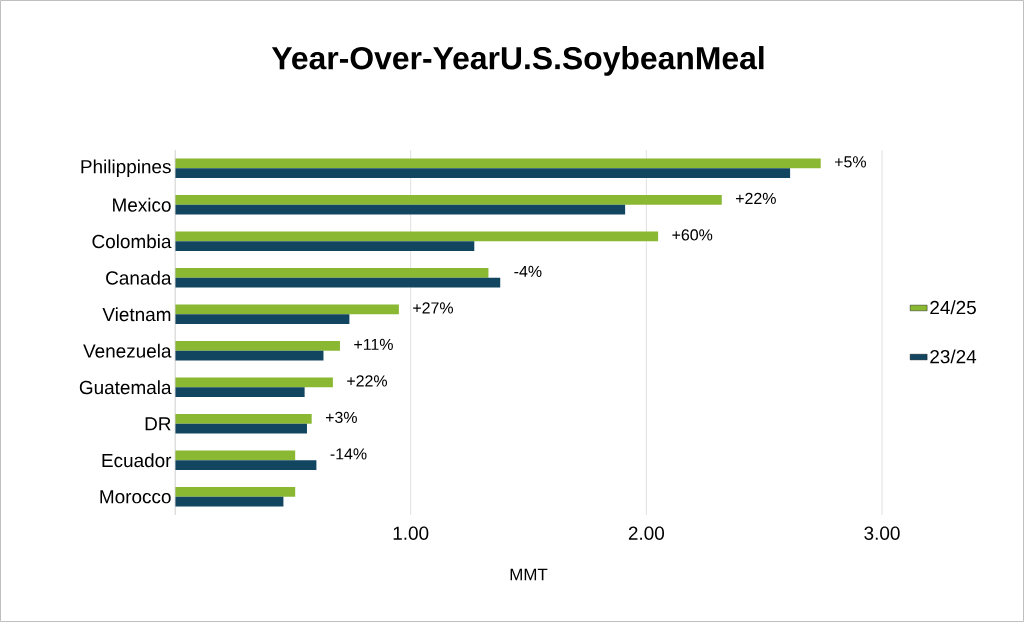  I want to click on chart-title: Year-Over-YearU.S.SoybeanMeal, so click(517, 61).